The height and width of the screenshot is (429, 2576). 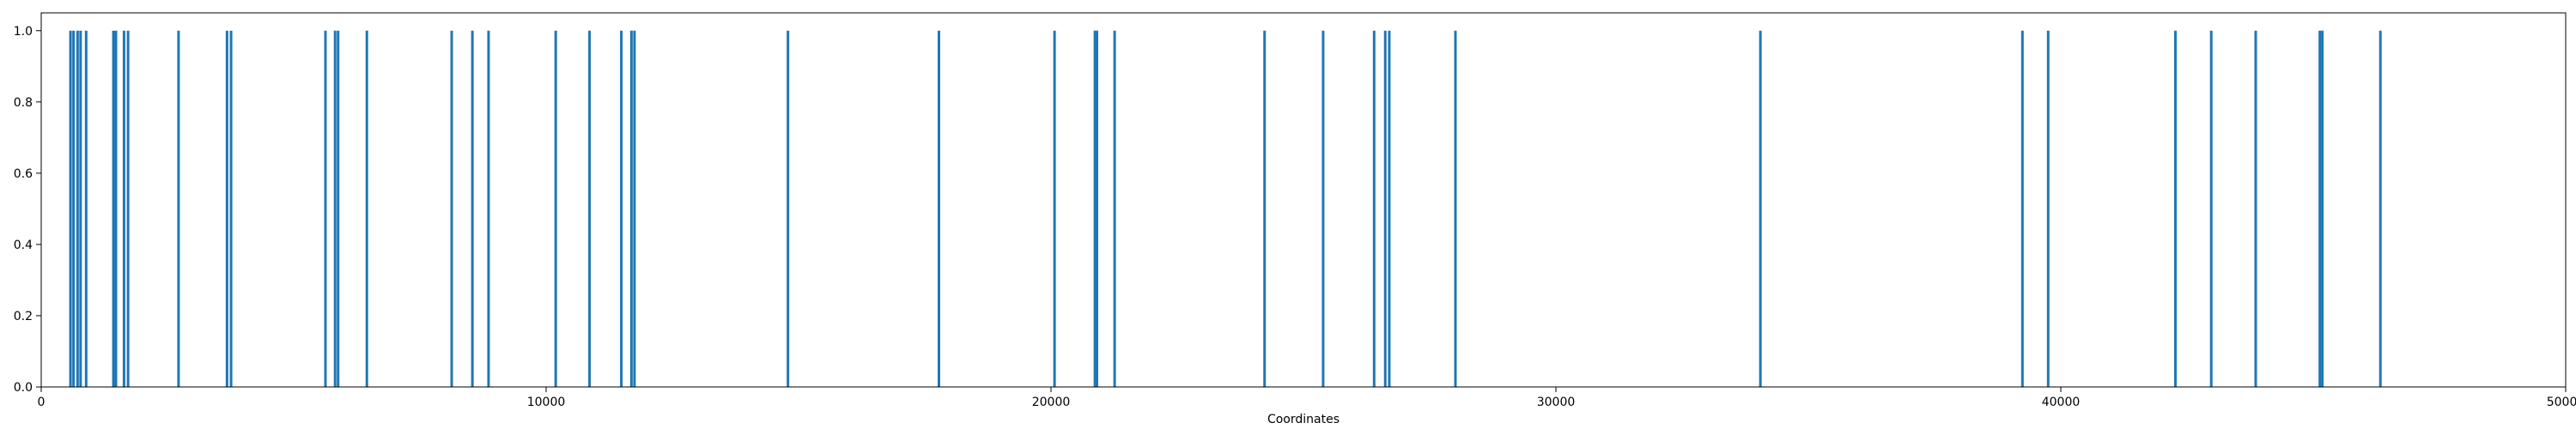 I want to click on y-tick-label: 0.4, so click(x=23, y=245).